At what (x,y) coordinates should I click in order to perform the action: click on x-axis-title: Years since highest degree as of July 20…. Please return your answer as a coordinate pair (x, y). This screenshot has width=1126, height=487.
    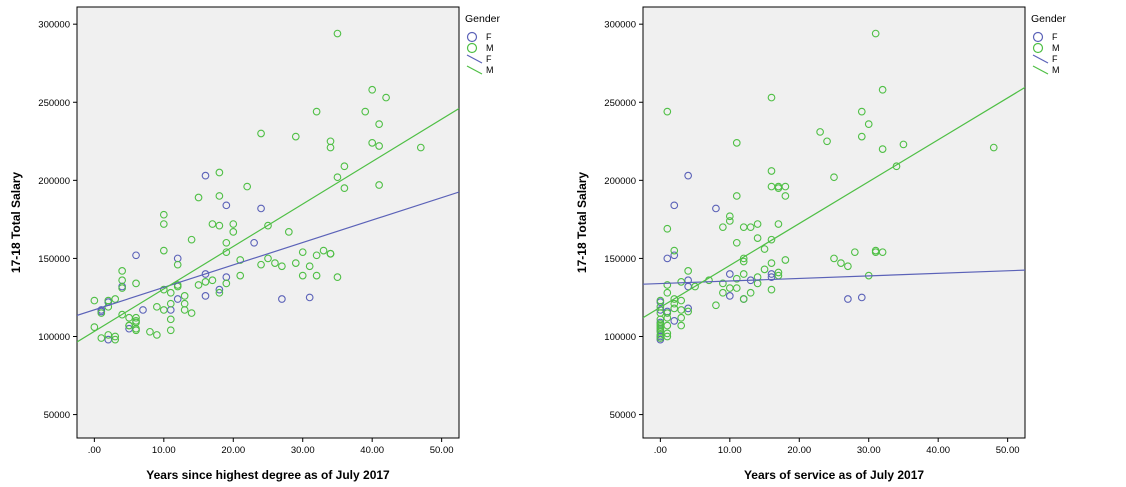
    Looking at the image, I should click on (268, 475).